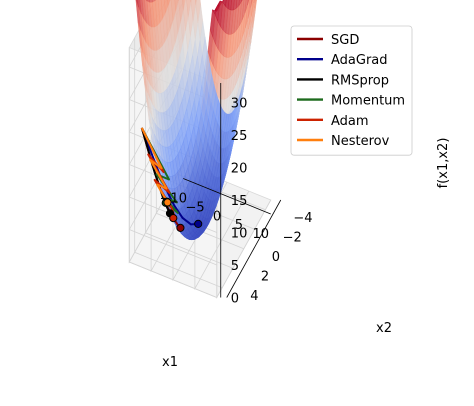 Image resolution: width=474 pixels, height=406 pixels. Describe the element at coordinates (239, 169) in the screenshot. I see `z-tick-label: 20` at that location.